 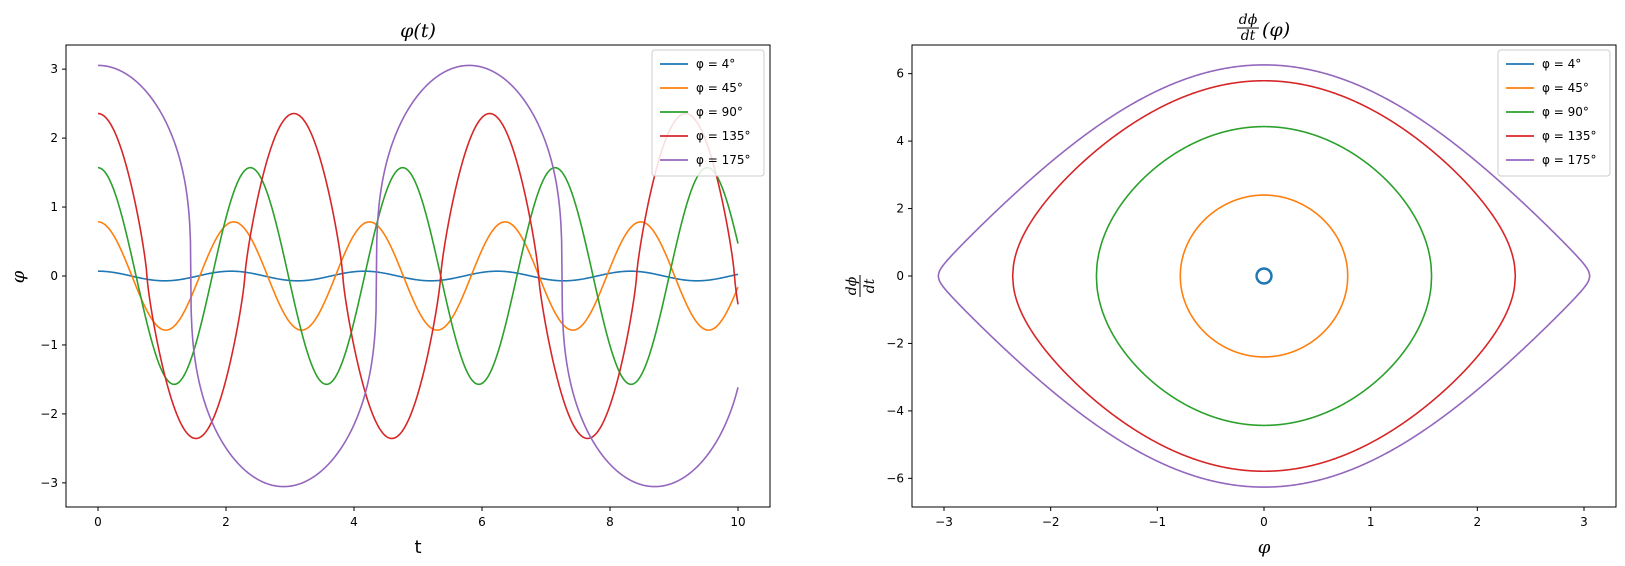 What do you see at coordinates (895, 478) in the screenshot?
I see `y-tick-label: −6` at bounding box center [895, 478].